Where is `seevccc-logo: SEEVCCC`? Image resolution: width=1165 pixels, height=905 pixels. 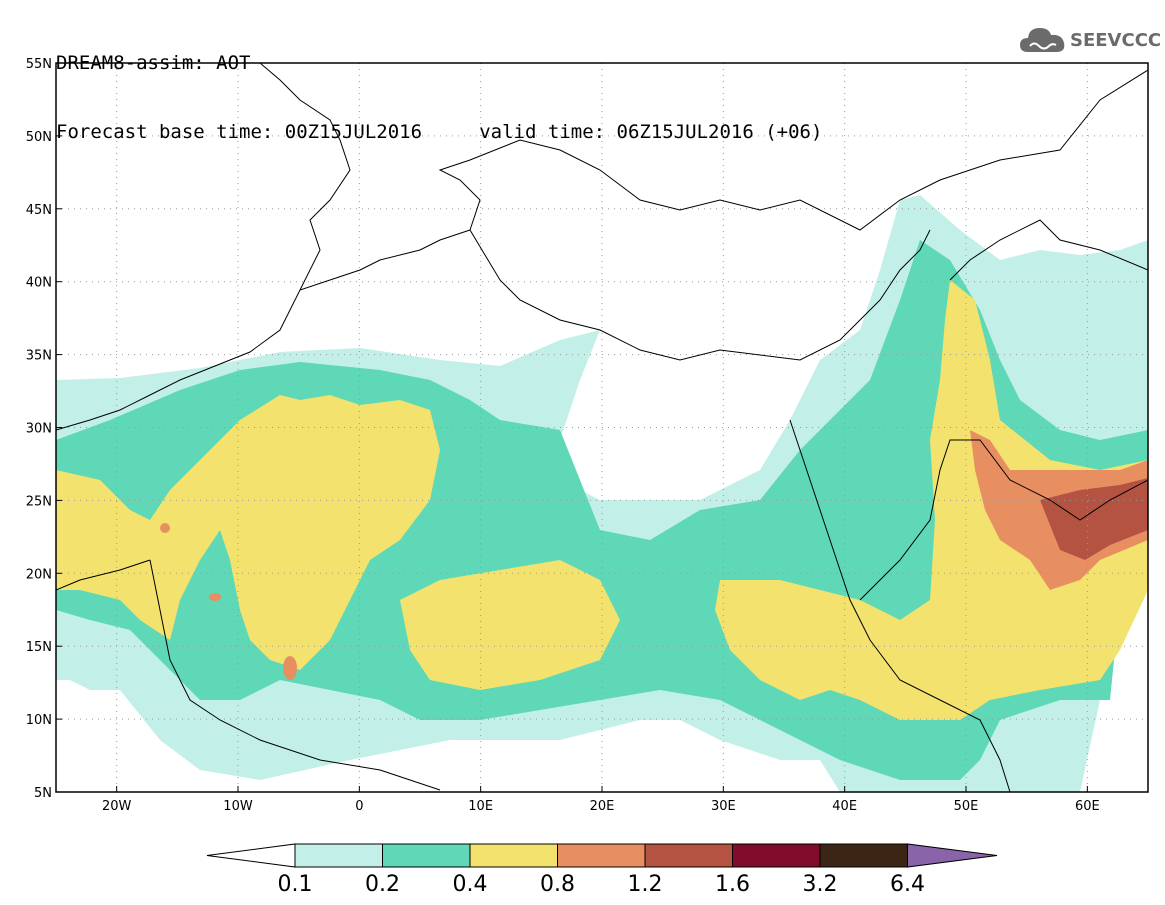 seevccc-logo: SEEVCCC is located at coordinates (1090, 40).